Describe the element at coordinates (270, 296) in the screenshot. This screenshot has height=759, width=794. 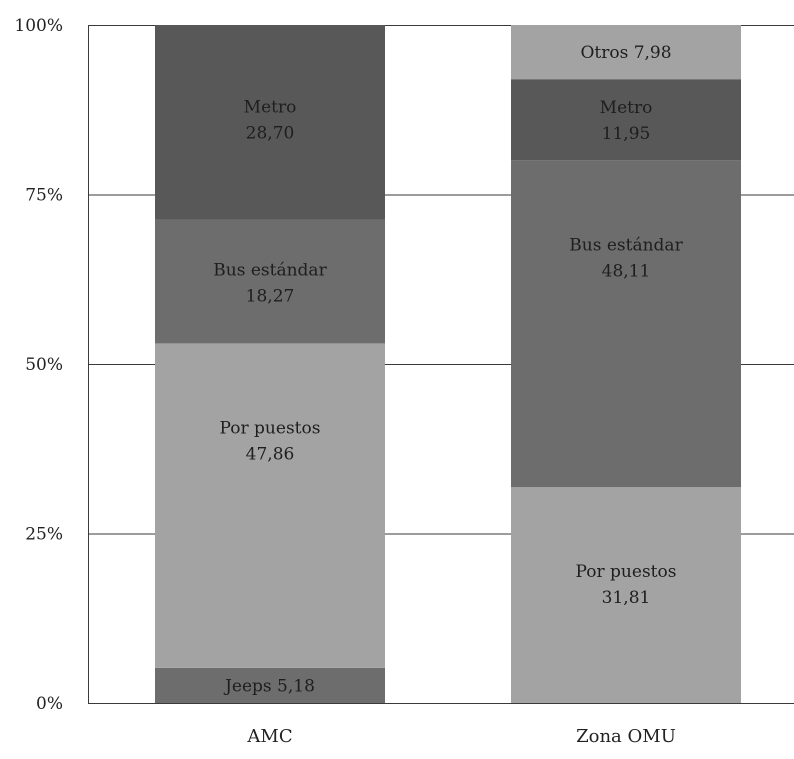
I see `segment-data-label: 18,27` at that location.